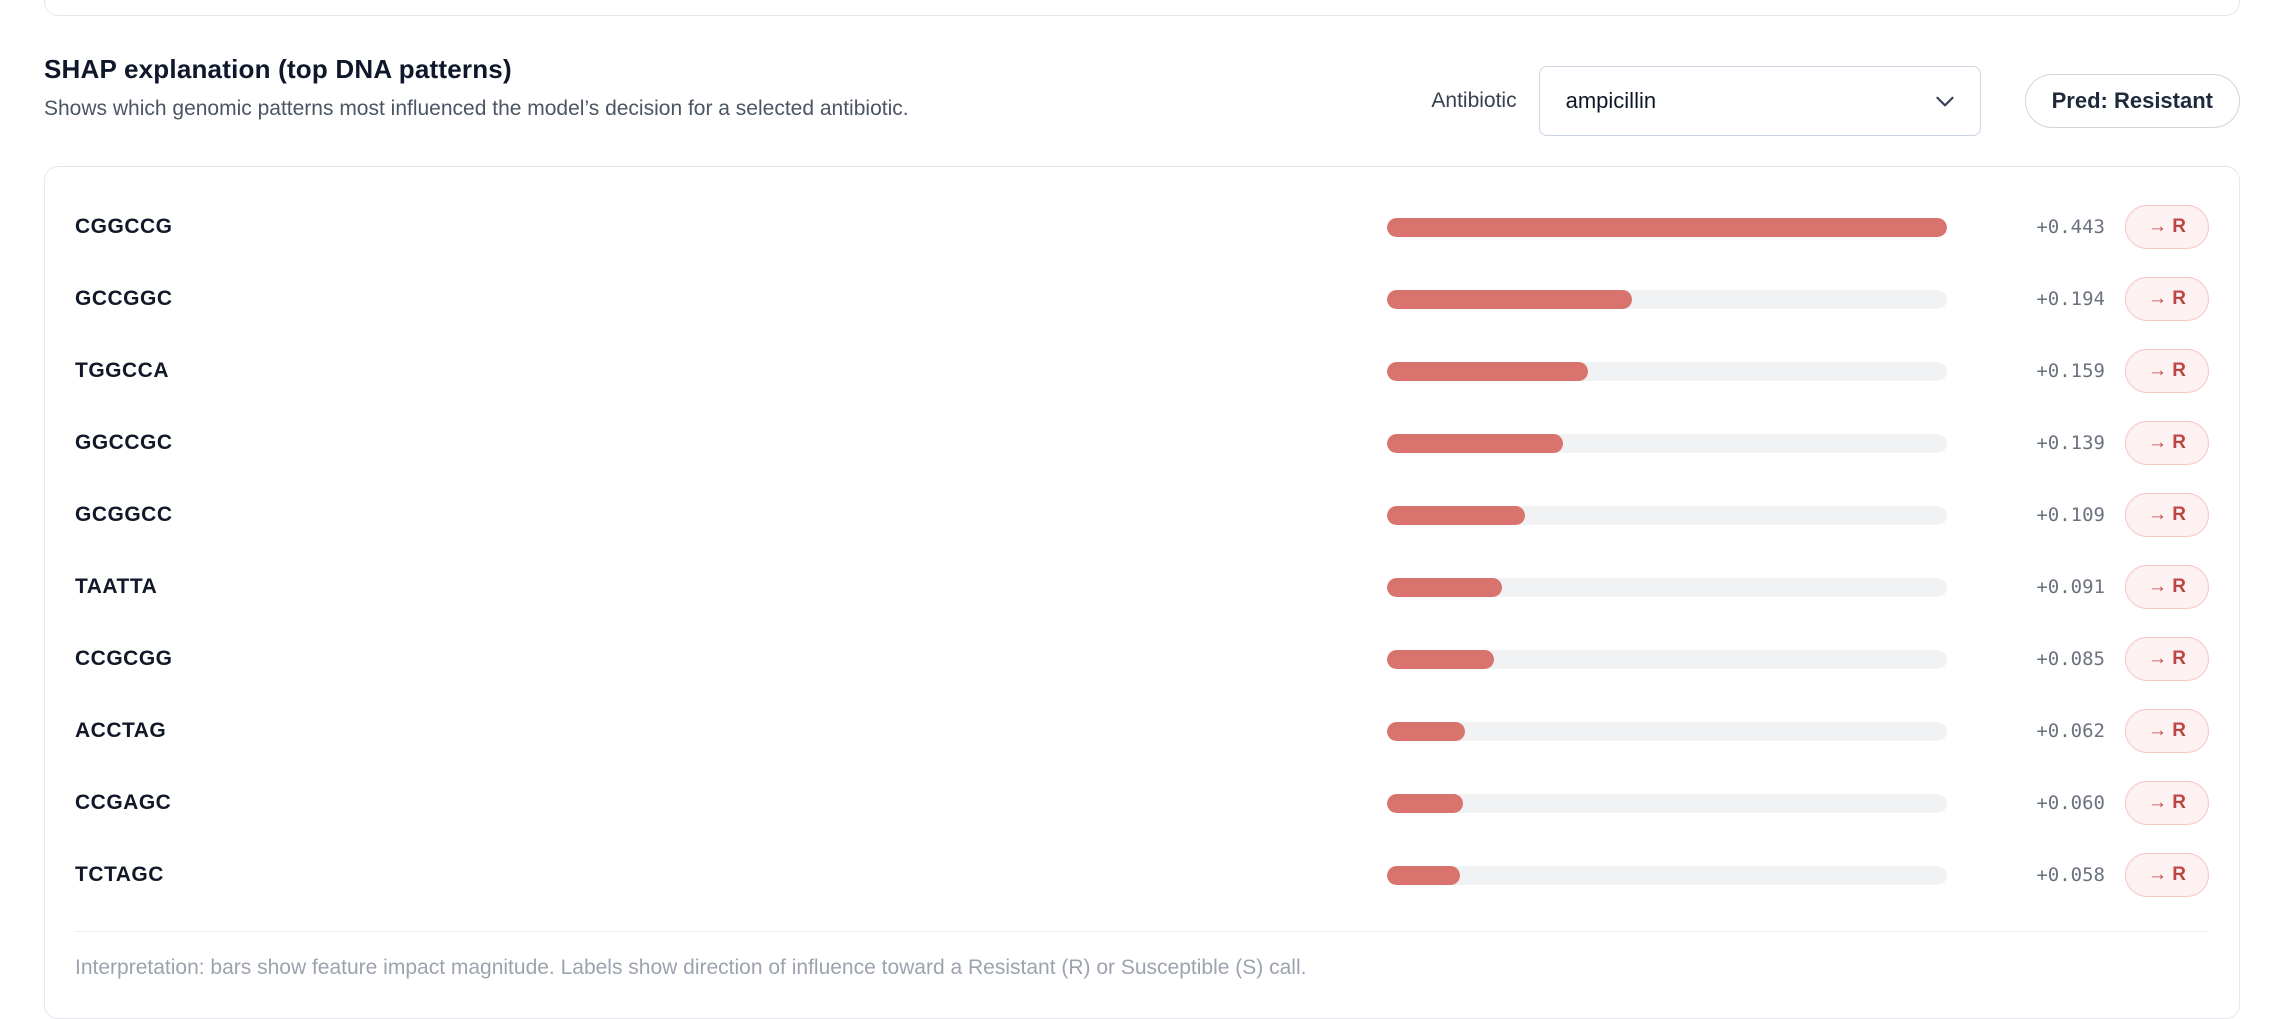 The height and width of the screenshot is (1019, 2284). Describe the element at coordinates (1142, 515) in the screenshot. I see `shap-row: GCGGCC +0.109 → R` at that location.